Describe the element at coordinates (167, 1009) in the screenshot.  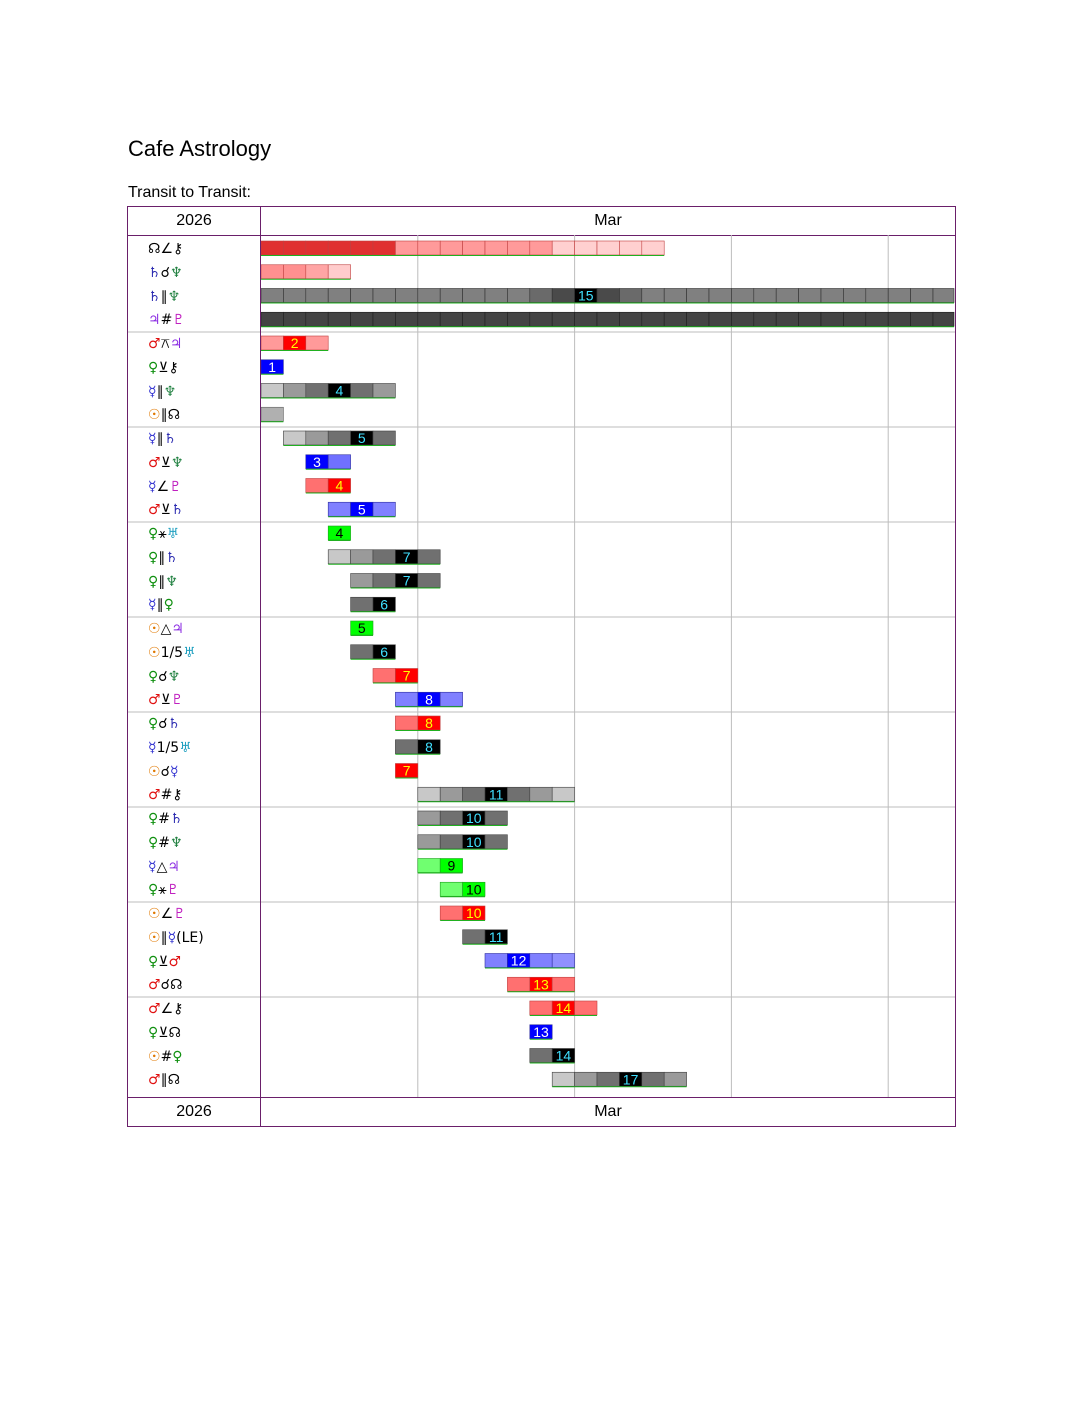
I see `aspect-glyph: ∠` at that location.